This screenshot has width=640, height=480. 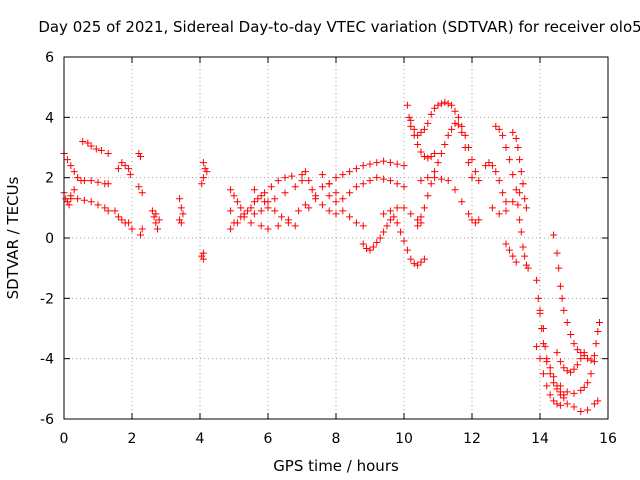 What do you see at coordinates (472, 439) in the screenshot?
I see `x-tick-label: 12` at bounding box center [472, 439].